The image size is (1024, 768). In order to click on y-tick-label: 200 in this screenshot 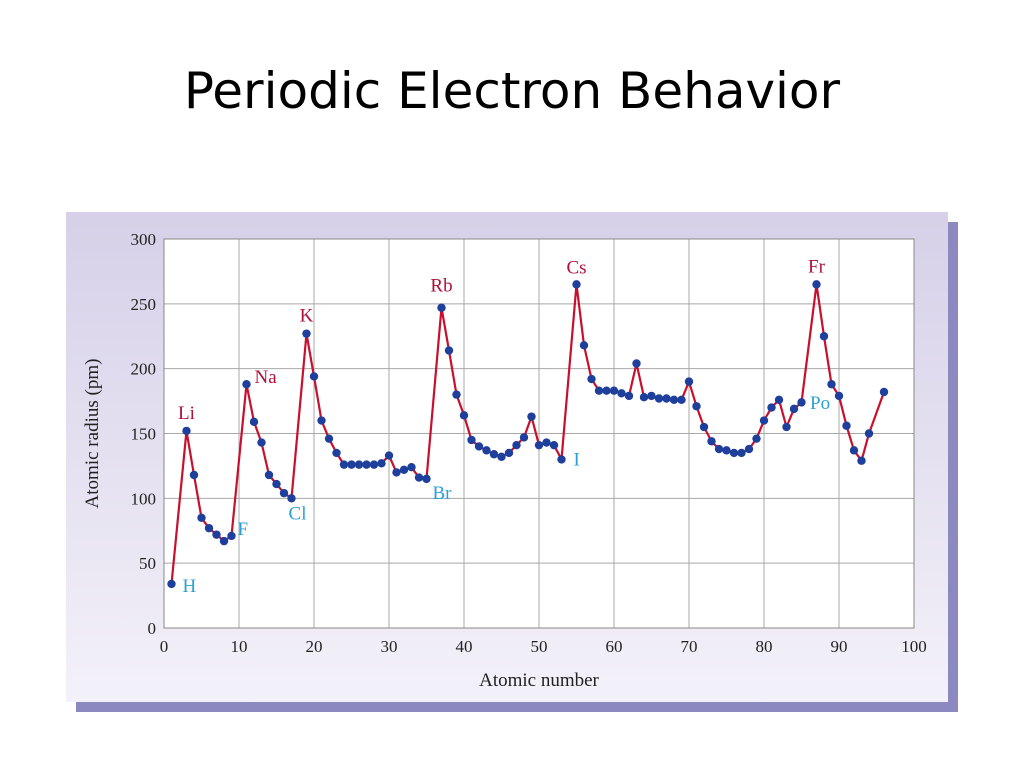, I will do `click(144, 369)`.